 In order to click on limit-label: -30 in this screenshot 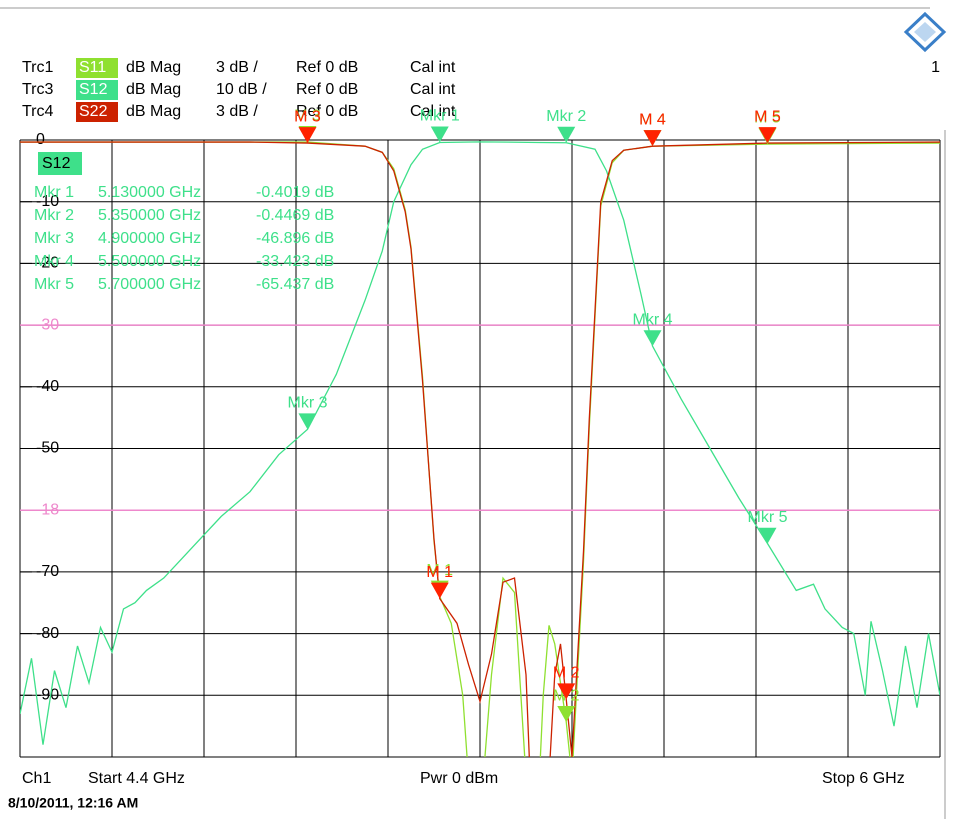, I will do `click(47, 324)`.